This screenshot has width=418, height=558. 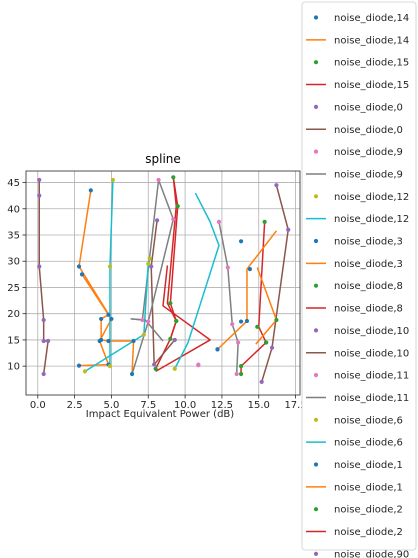 I want to click on x-axis-label: Impact Equivalent Power (dB), so click(x=160, y=414).